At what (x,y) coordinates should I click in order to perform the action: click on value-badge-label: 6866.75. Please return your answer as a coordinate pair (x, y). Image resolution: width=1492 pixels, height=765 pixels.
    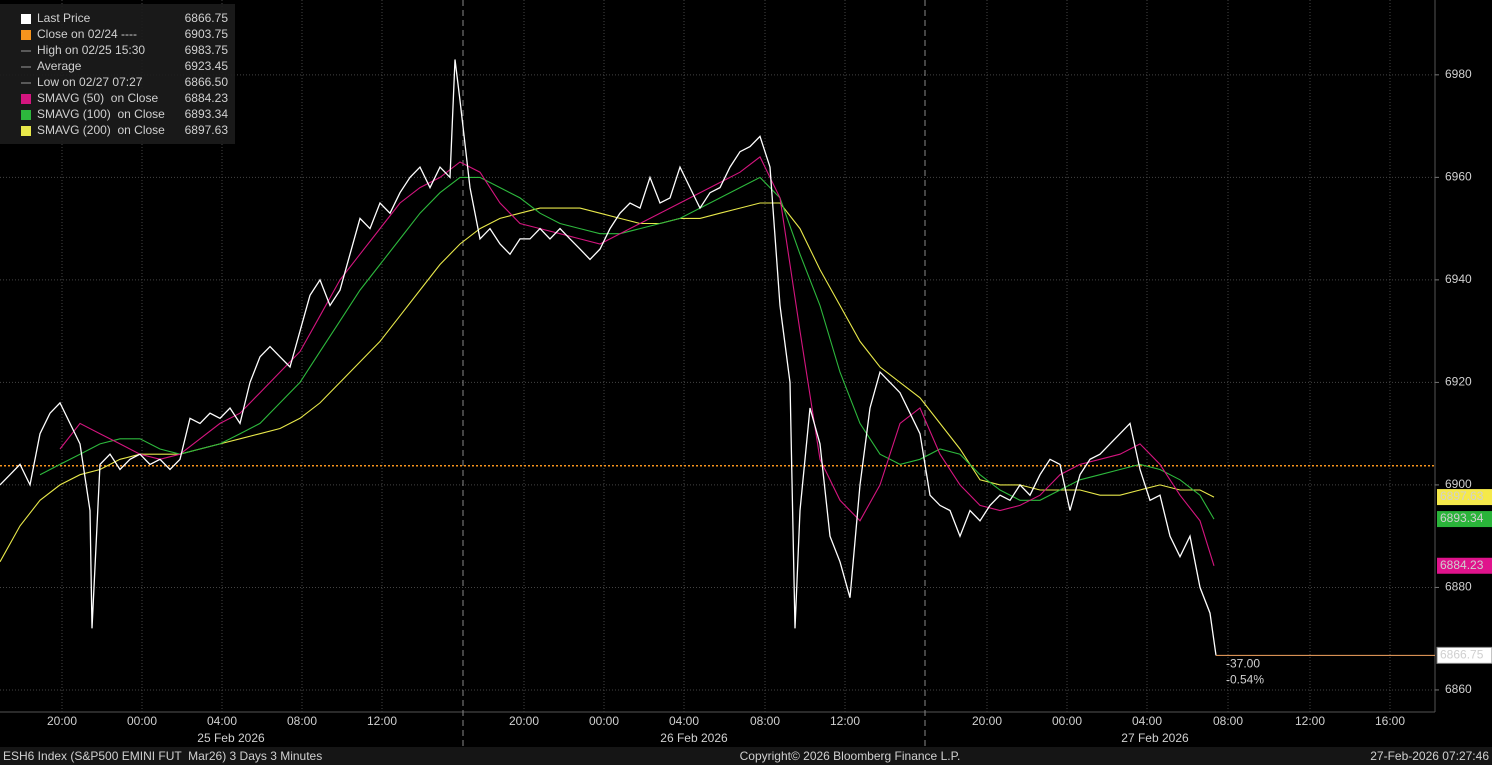
    Looking at the image, I should click on (1462, 655).